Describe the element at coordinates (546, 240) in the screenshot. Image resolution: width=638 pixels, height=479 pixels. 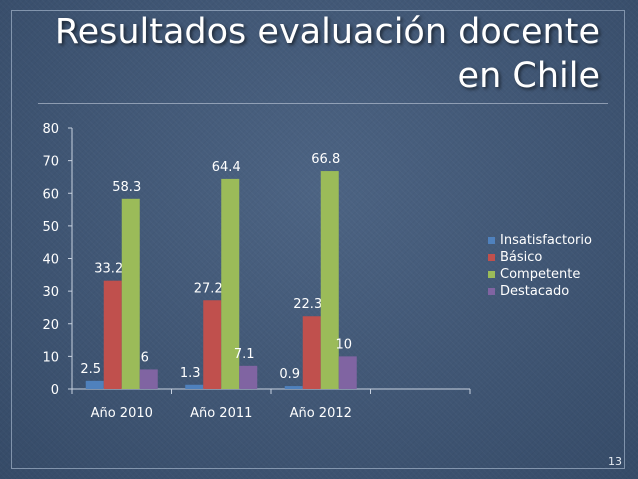
I see `legend-label: Insatisfactorio` at that location.